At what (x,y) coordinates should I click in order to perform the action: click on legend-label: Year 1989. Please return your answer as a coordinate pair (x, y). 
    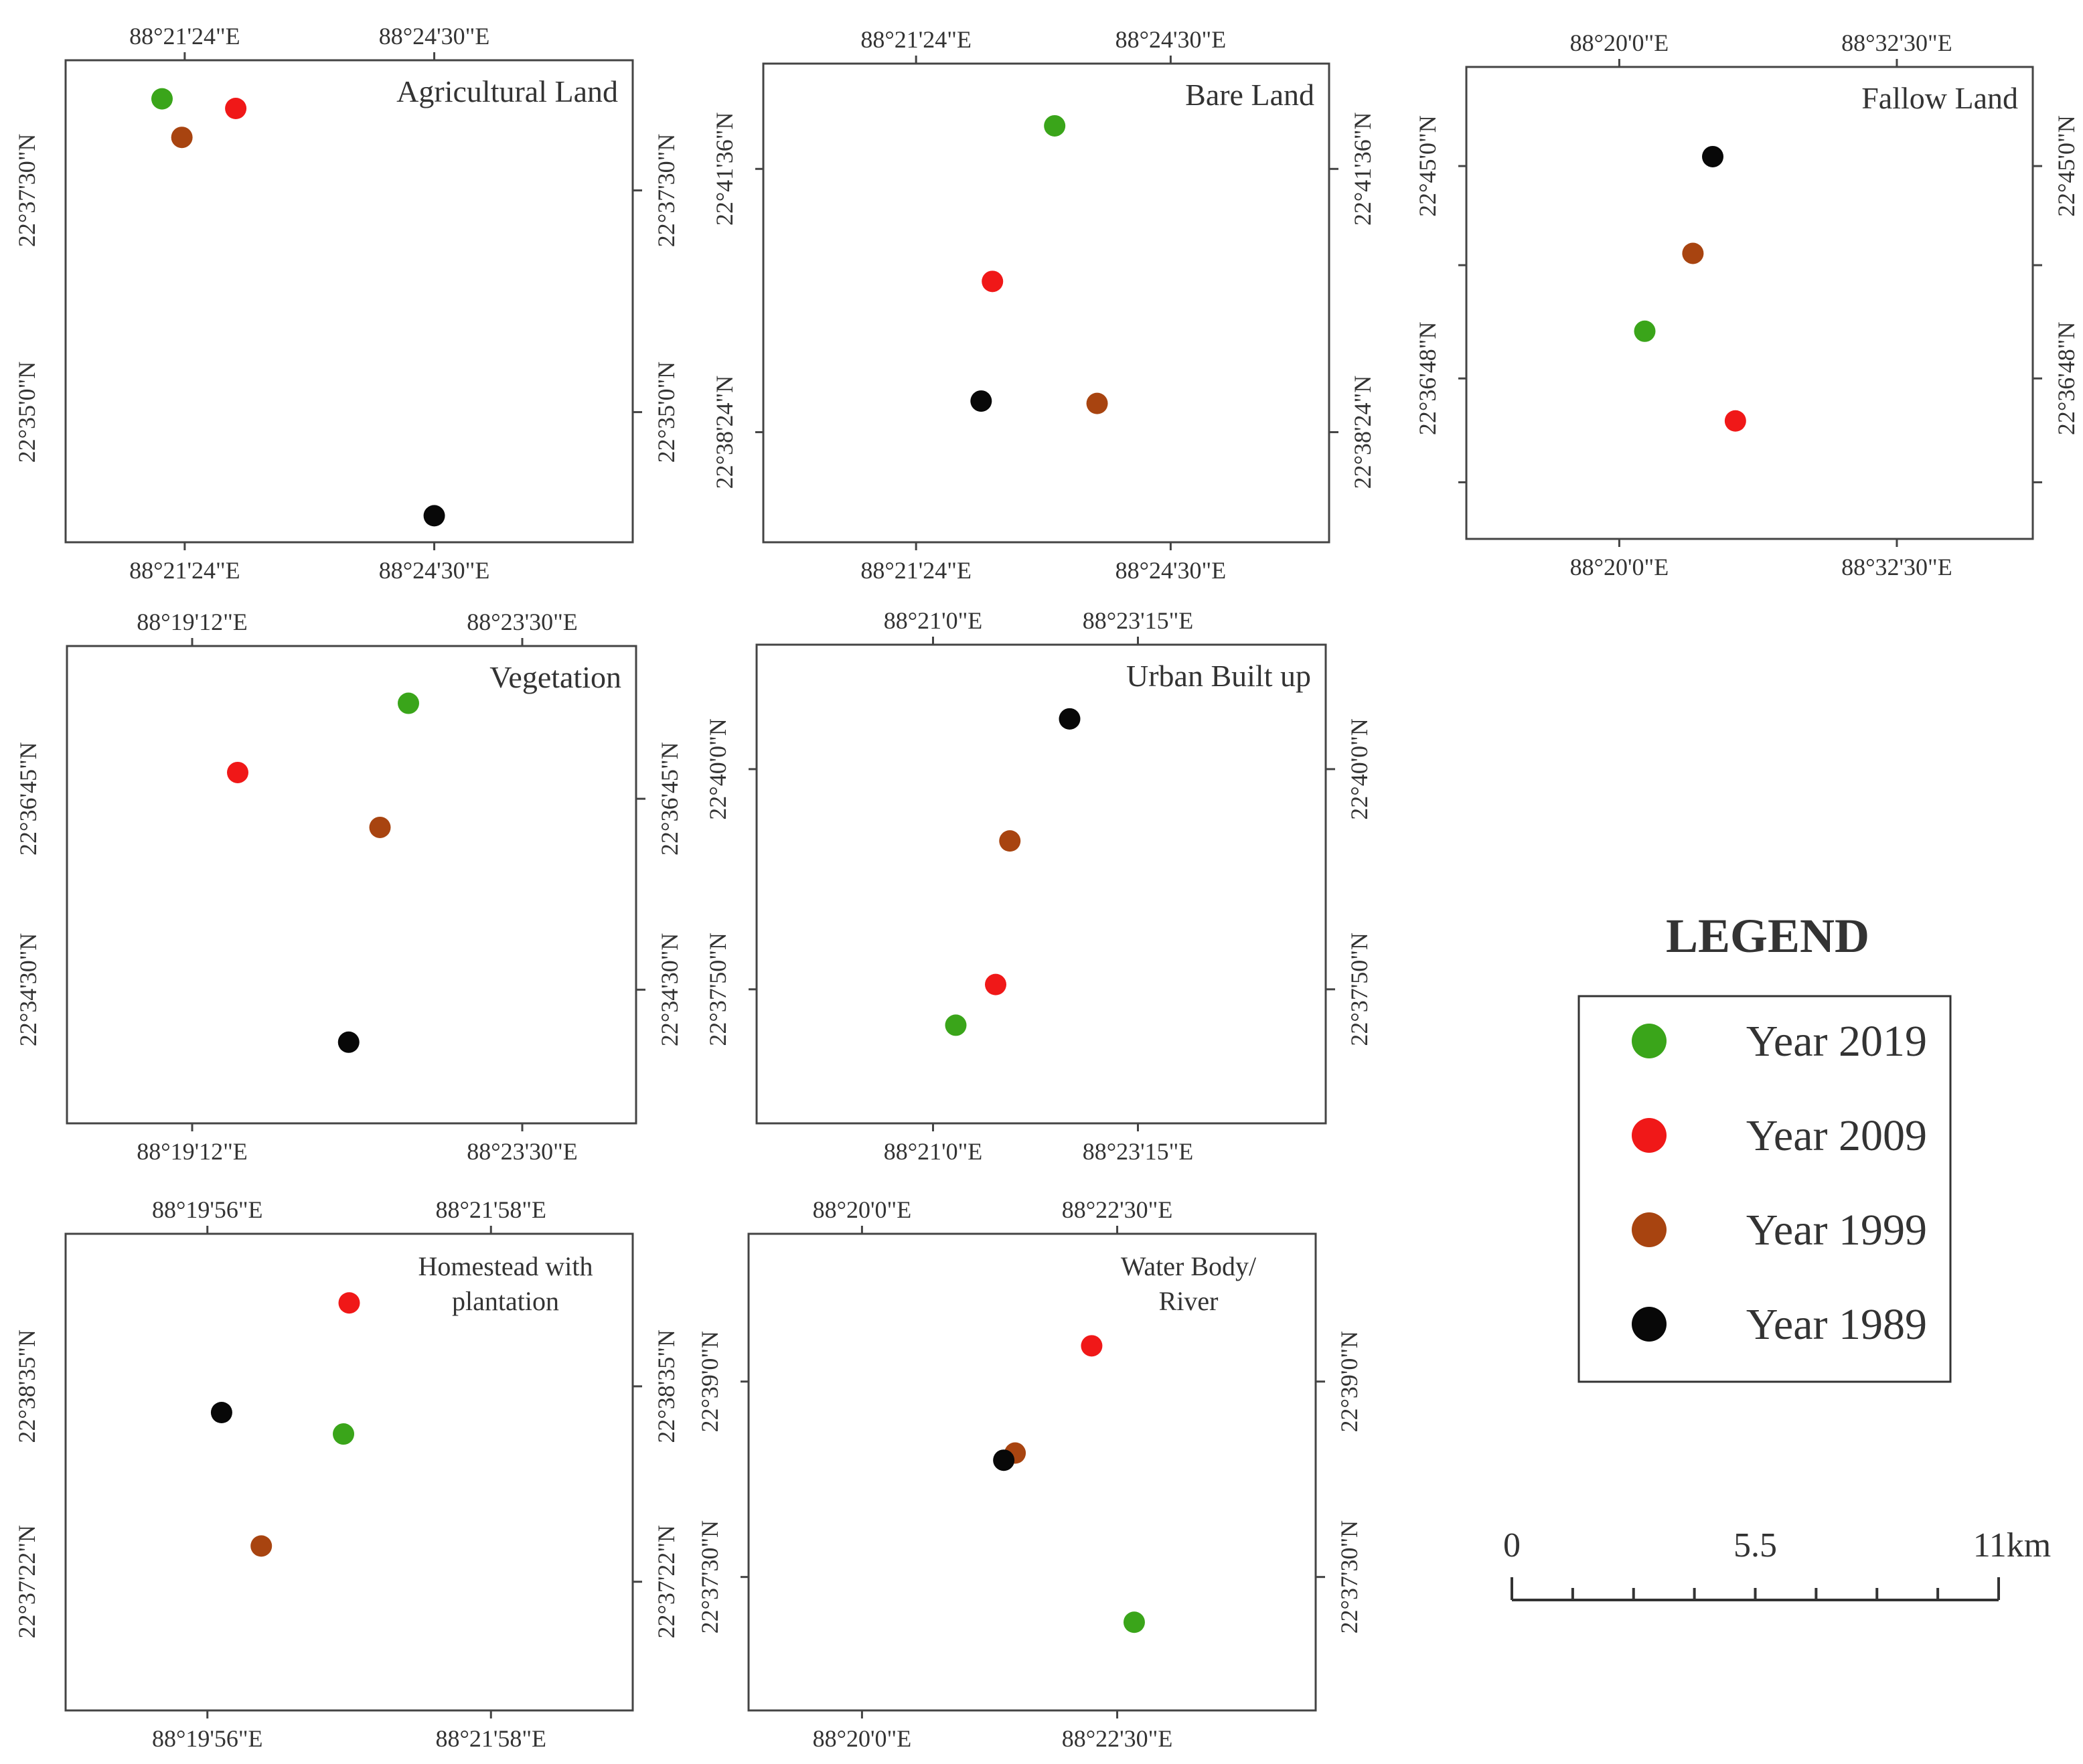
    Looking at the image, I should click on (1836, 1324).